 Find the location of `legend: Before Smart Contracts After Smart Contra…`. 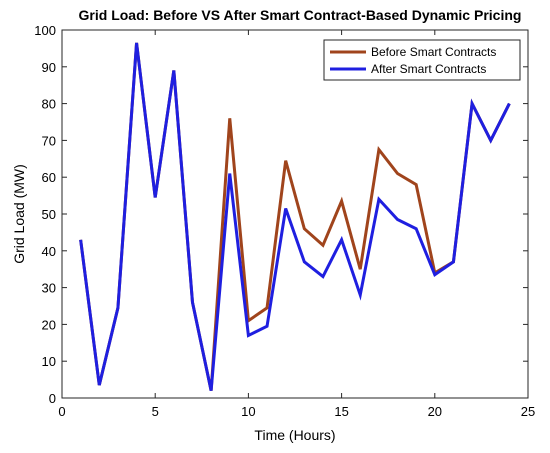

legend: Before Smart Contracts After Smart Contra… is located at coordinates (422, 60).